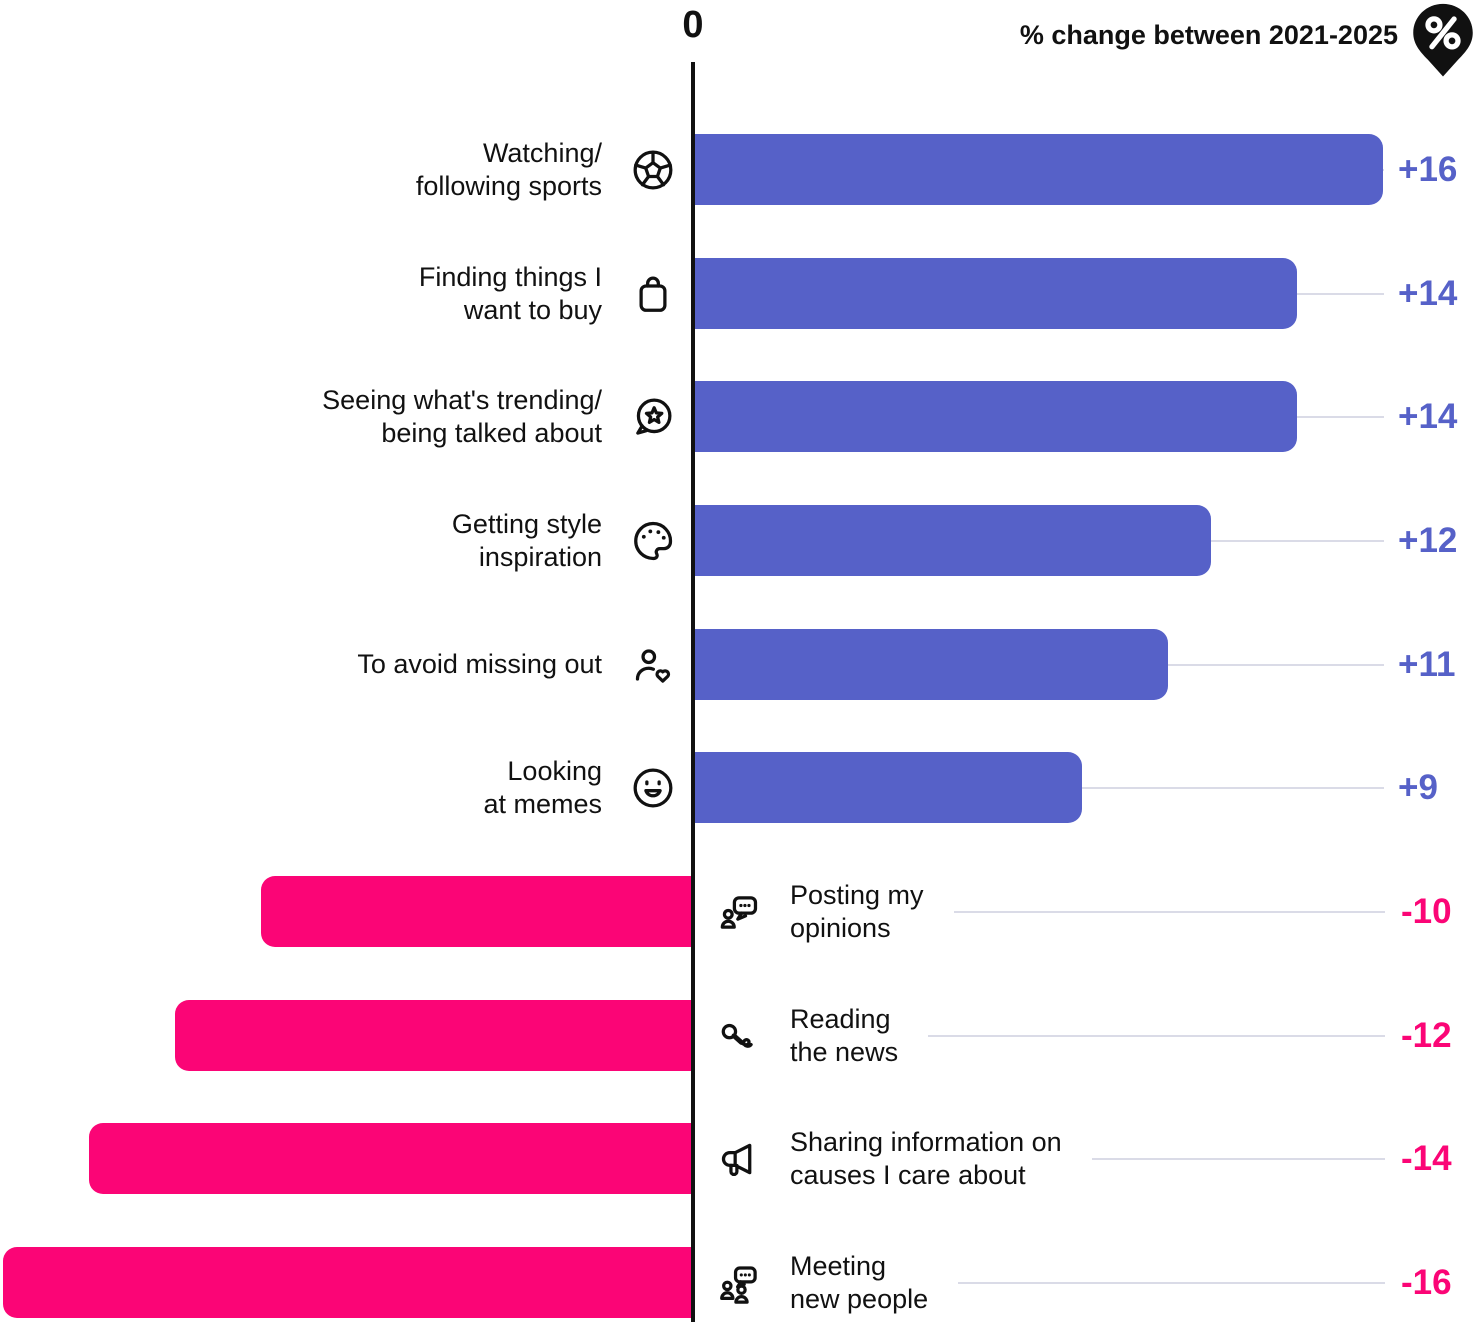 This screenshot has height=1322, width=1480. I want to click on category-label: Watching/ following sports, so click(546, 170).